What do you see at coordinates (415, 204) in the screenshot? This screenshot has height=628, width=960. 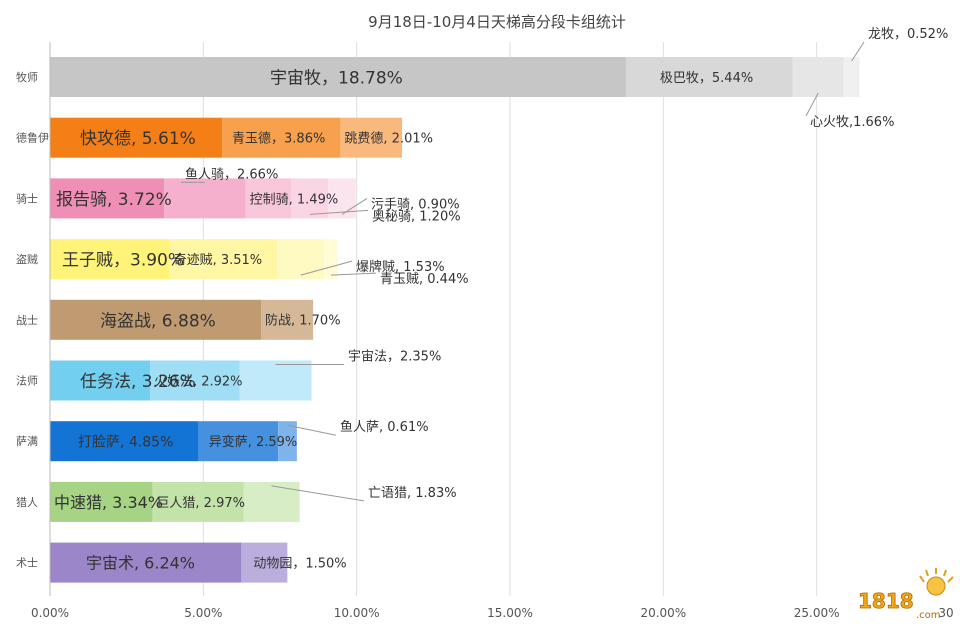 I see `data-label: 污手骑, 0.90%` at bounding box center [415, 204].